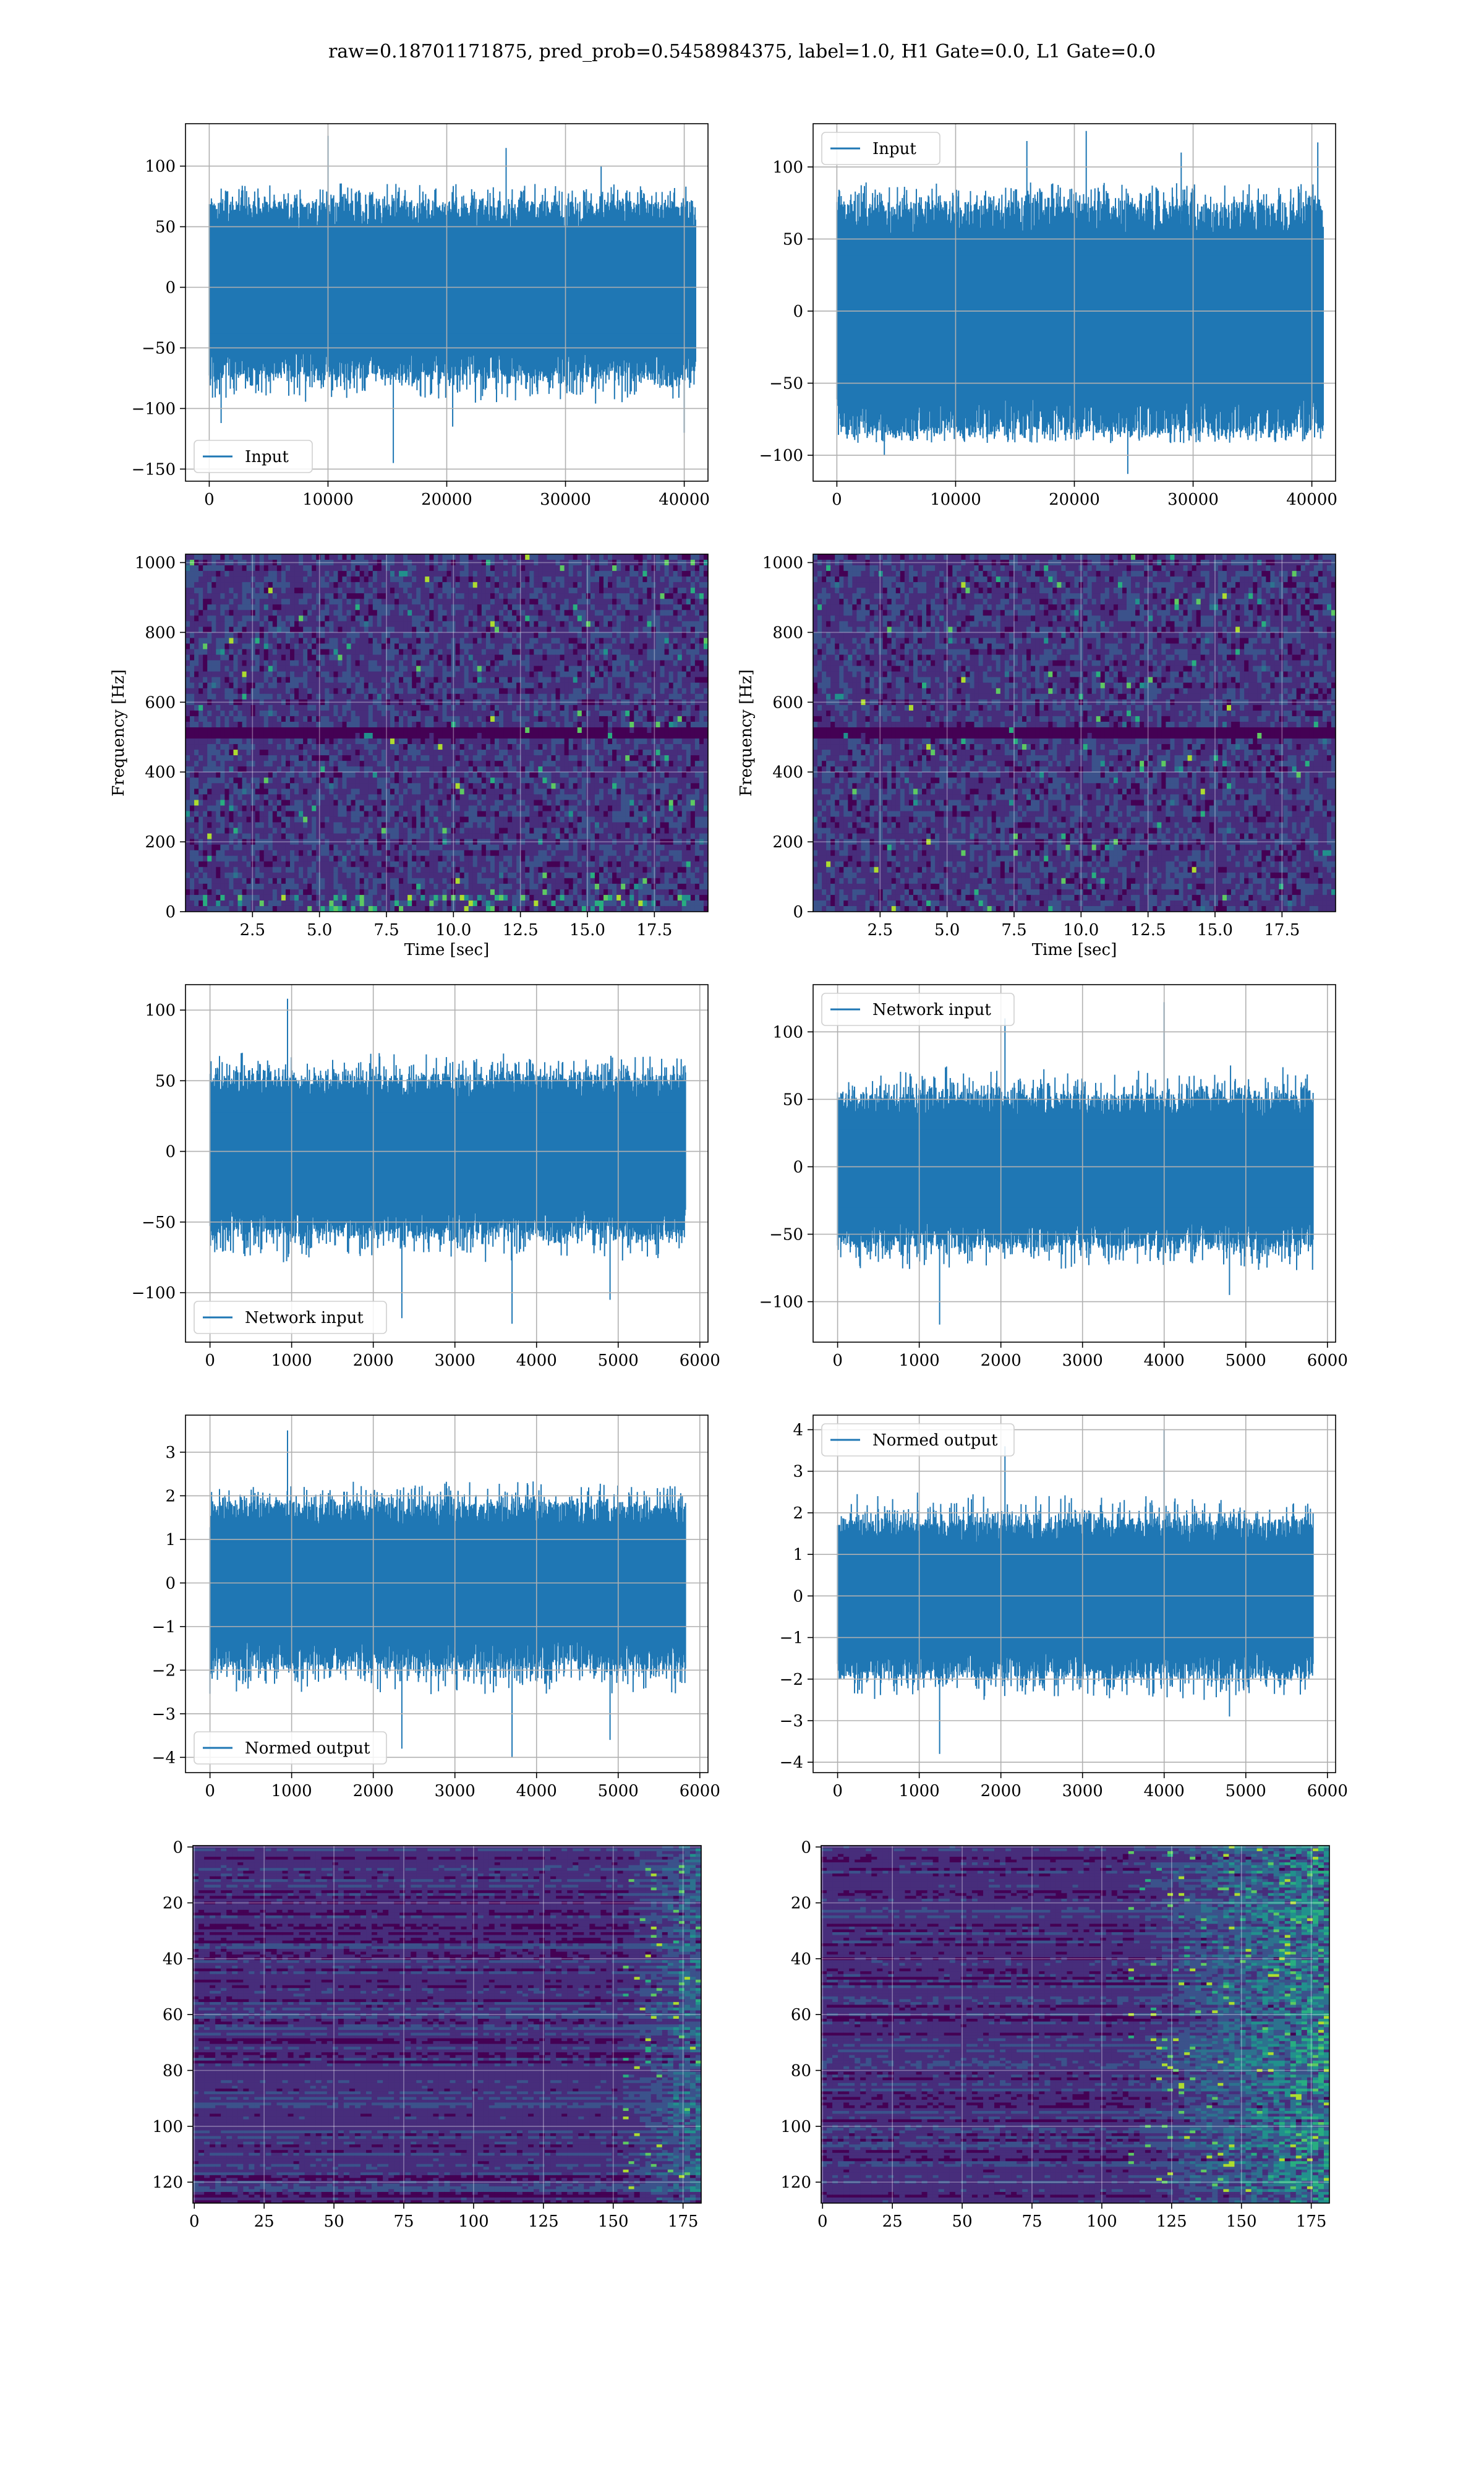  Describe the element at coordinates (386, 930) in the screenshot. I see `x-tick-label: 7.5` at that location.